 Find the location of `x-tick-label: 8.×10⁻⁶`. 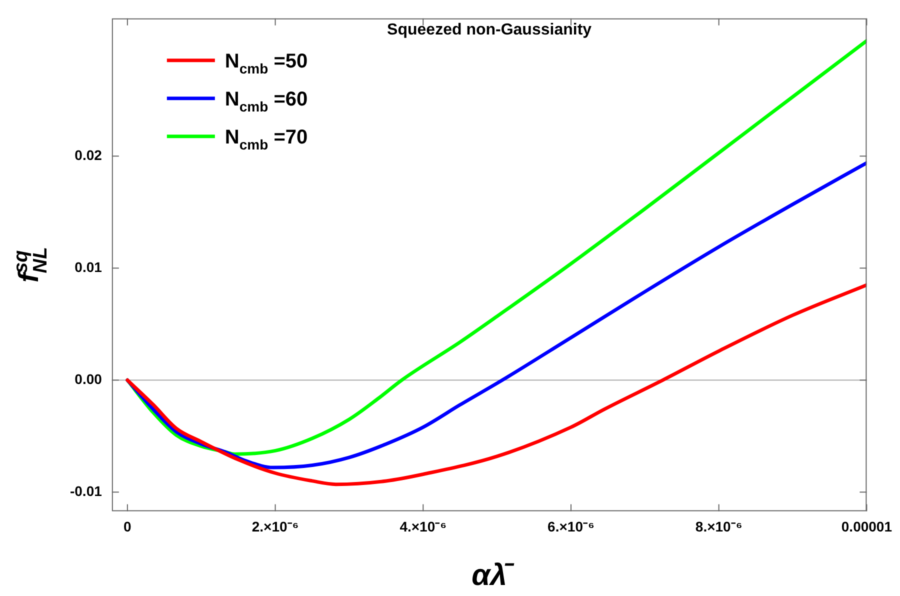

x-tick-label: 8.×10⁻⁶ is located at coordinates (718, 526).